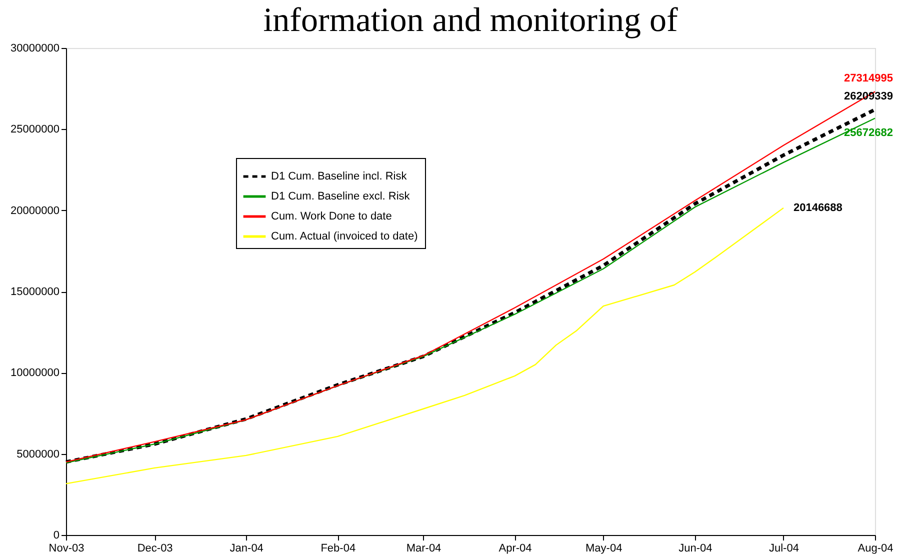 This screenshot has width=923, height=559. Describe the element at coordinates (38, 454) in the screenshot. I see `y-tick-label: 5000000` at that location.